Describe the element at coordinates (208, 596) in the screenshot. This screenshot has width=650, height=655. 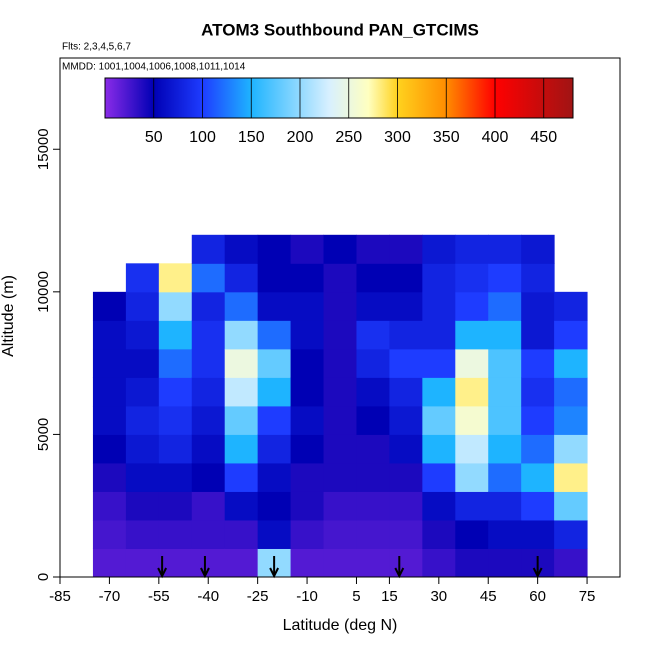
I see `x-tick-label: -40` at that location.